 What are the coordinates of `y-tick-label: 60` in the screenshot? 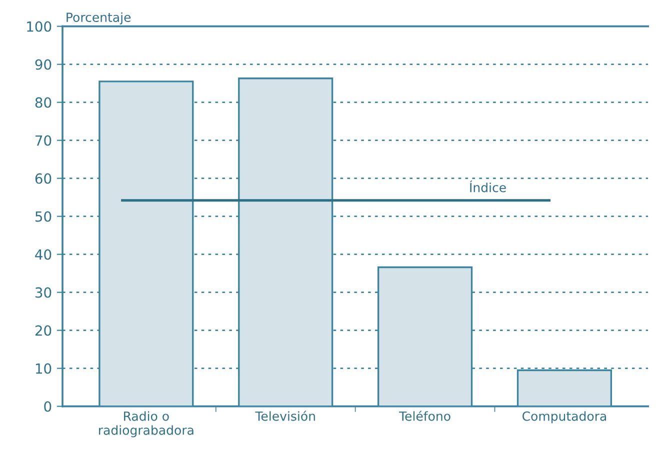 It's located at (43, 178).